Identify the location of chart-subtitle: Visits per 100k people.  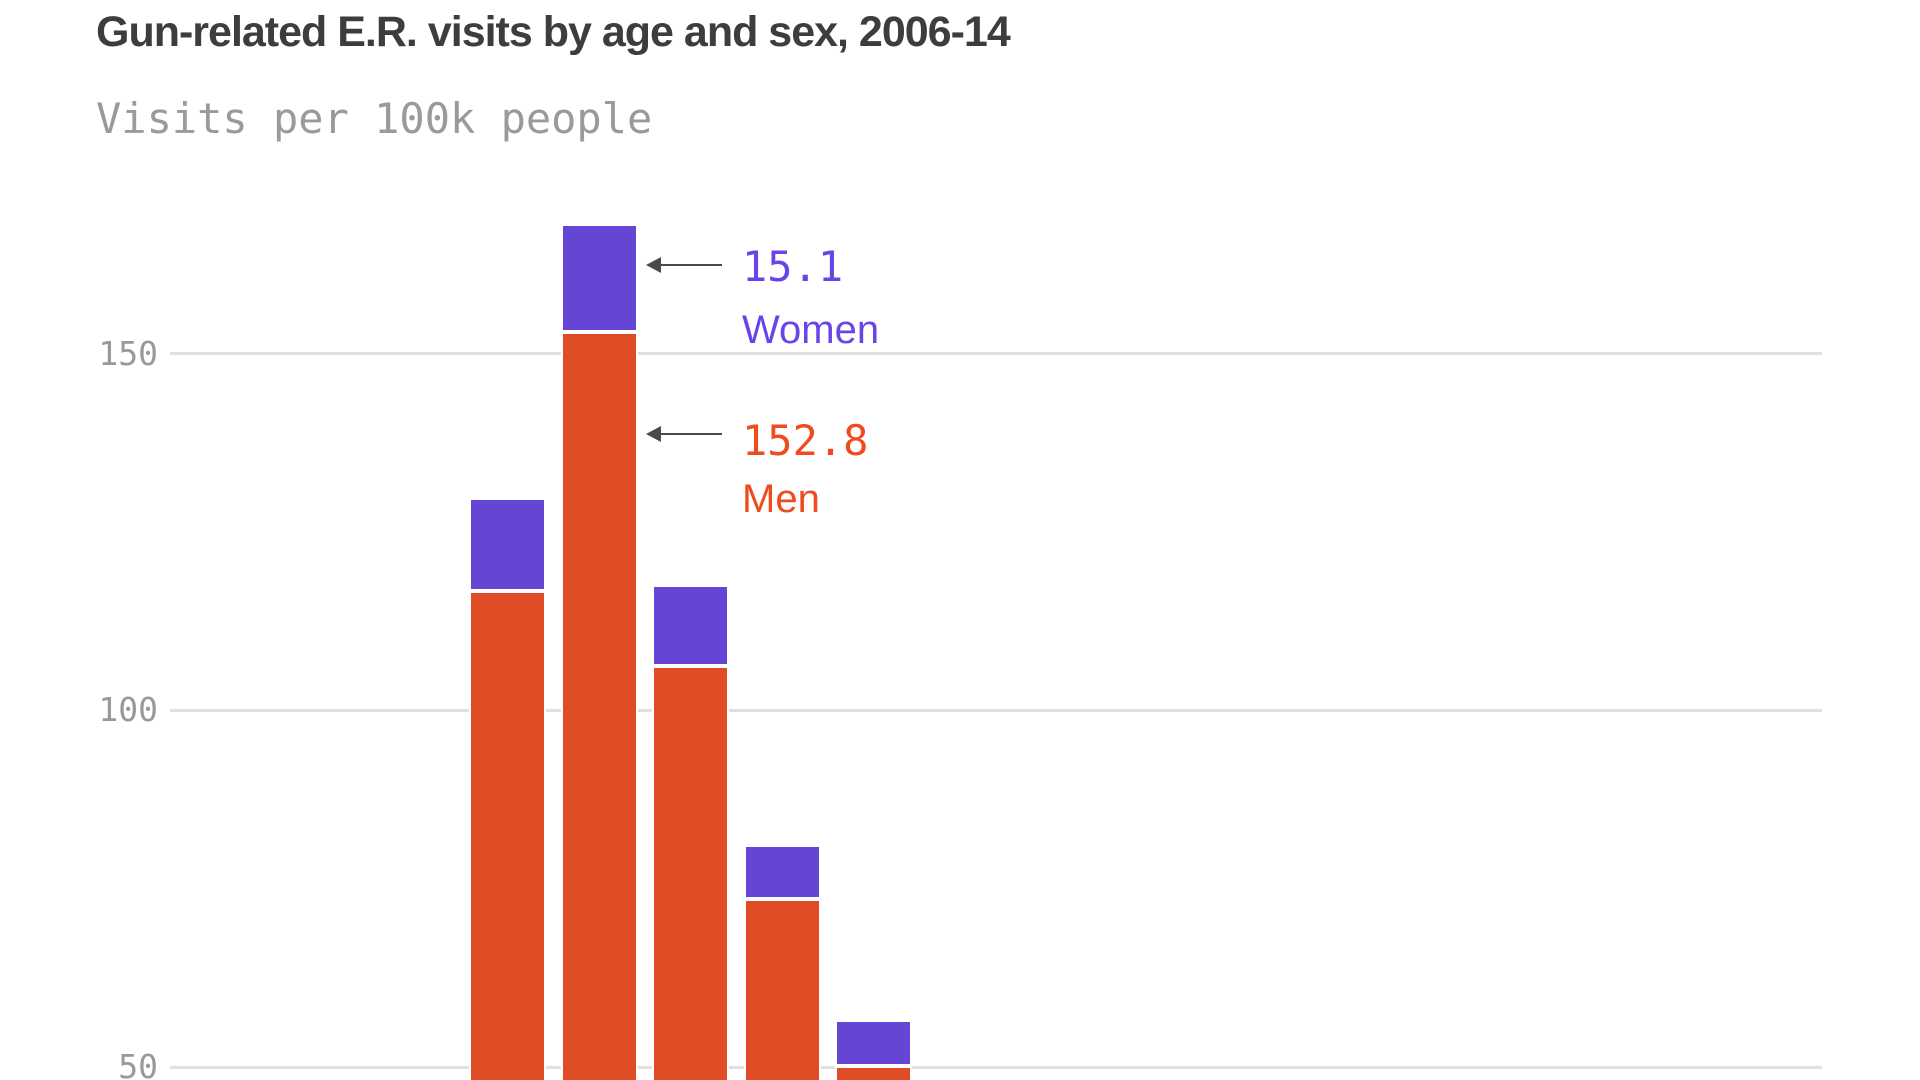
(374, 118).